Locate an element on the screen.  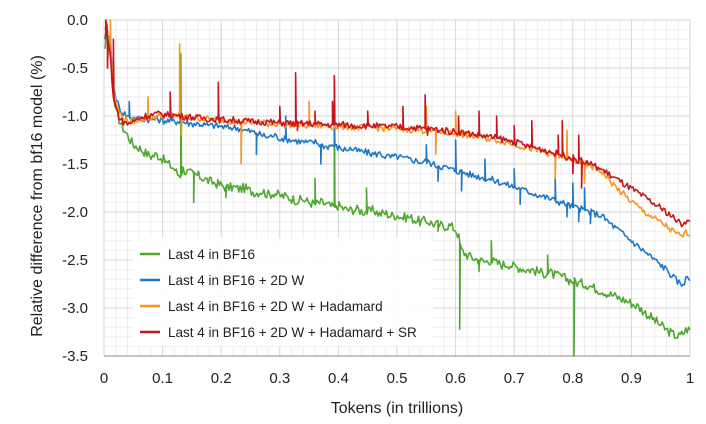
x-axis-ticks: 0 0.1 0.2 0.3 0.4 0.5 0.6 0.7 0.8 0.9 1 is located at coordinates (397, 378).